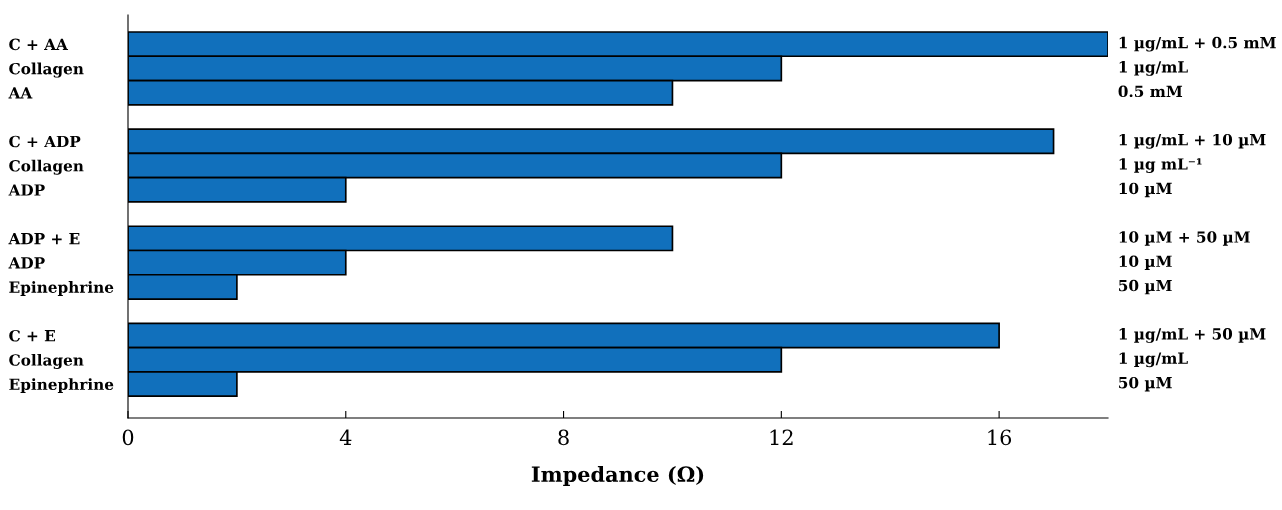 The height and width of the screenshot is (510, 1282). What do you see at coordinates (20, 93) in the screenshot?
I see `y-tick-label: AA` at bounding box center [20, 93].